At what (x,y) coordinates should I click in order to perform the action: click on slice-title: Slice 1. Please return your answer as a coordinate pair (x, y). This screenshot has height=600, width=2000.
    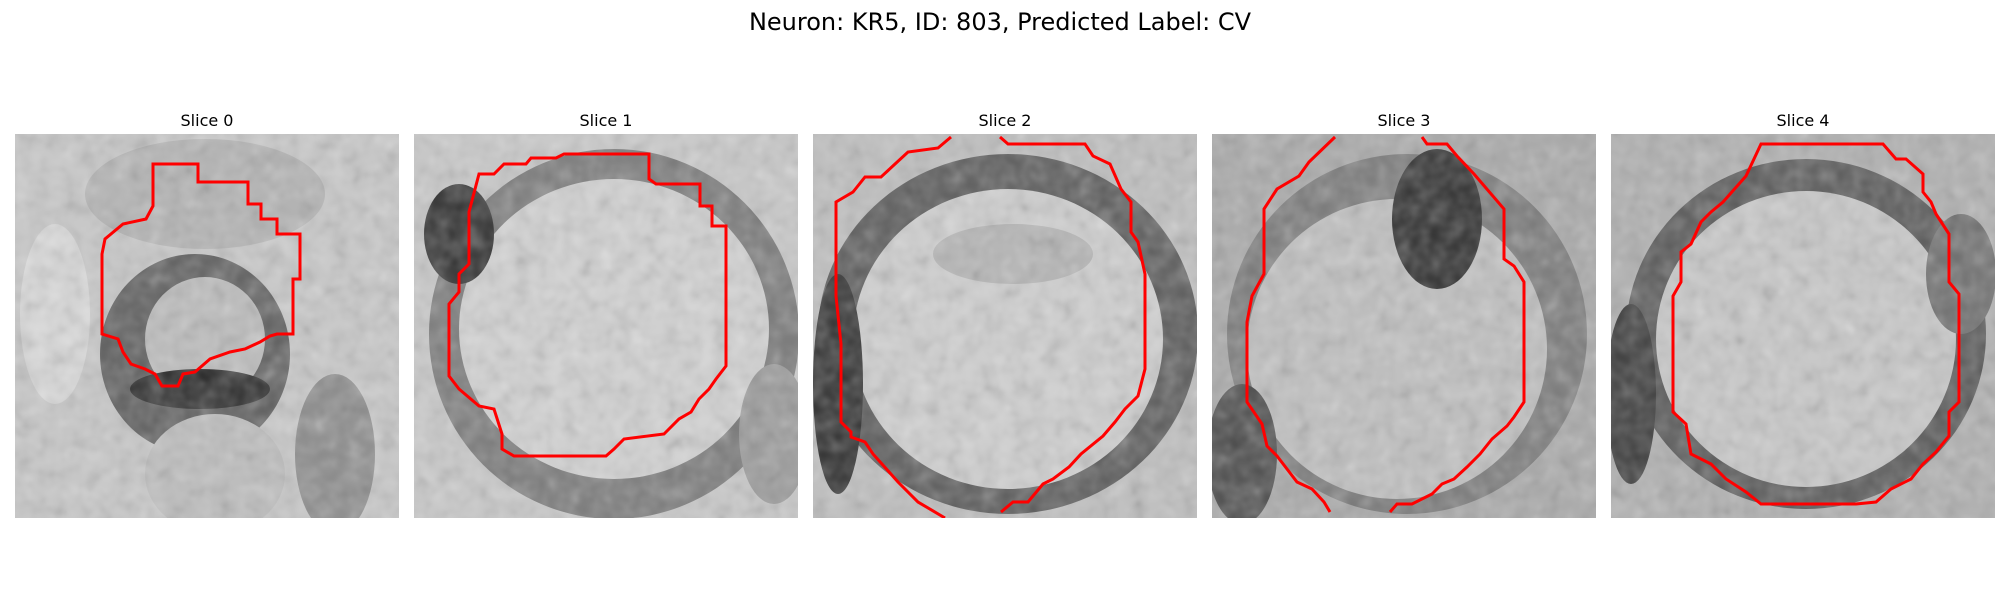
    Looking at the image, I should click on (606, 120).